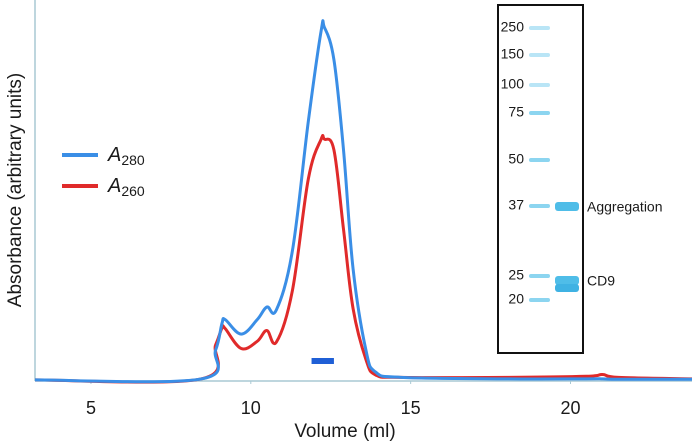  I want to click on band-label: CD9, so click(601, 281).